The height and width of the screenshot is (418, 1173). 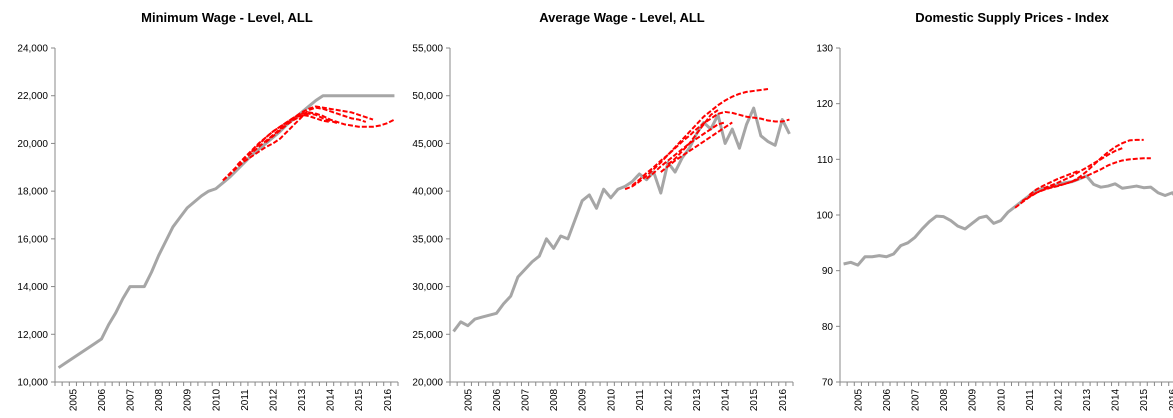 What do you see at coordinates (1012, 17) in the screenshot?
I see `chart-title: Domestic Supply Prices - Index` at bounding box center [1012, 17].